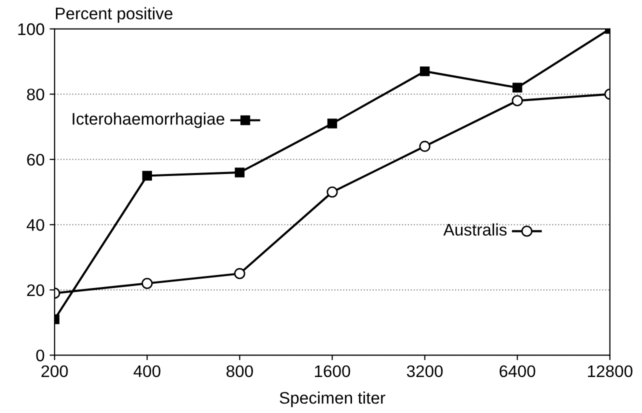 The width and height of the screenshot is (642, 413). What do you see at coordinates (424, 371) in the screenshot?
I see `x-tick-label: 3200` at bounding box center [424, 371].